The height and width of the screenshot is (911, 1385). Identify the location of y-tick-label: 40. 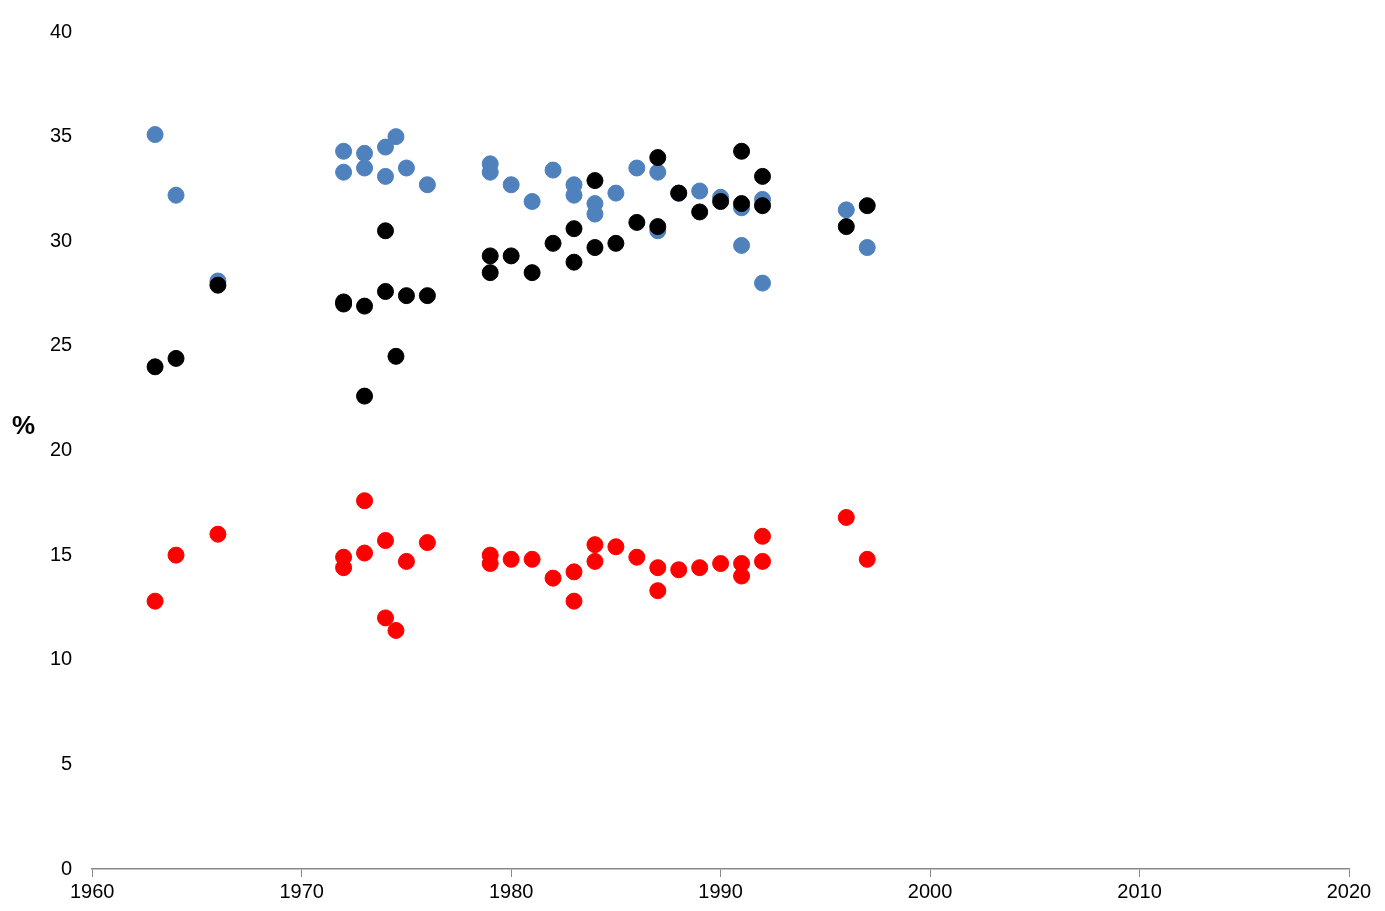
(61, 30).